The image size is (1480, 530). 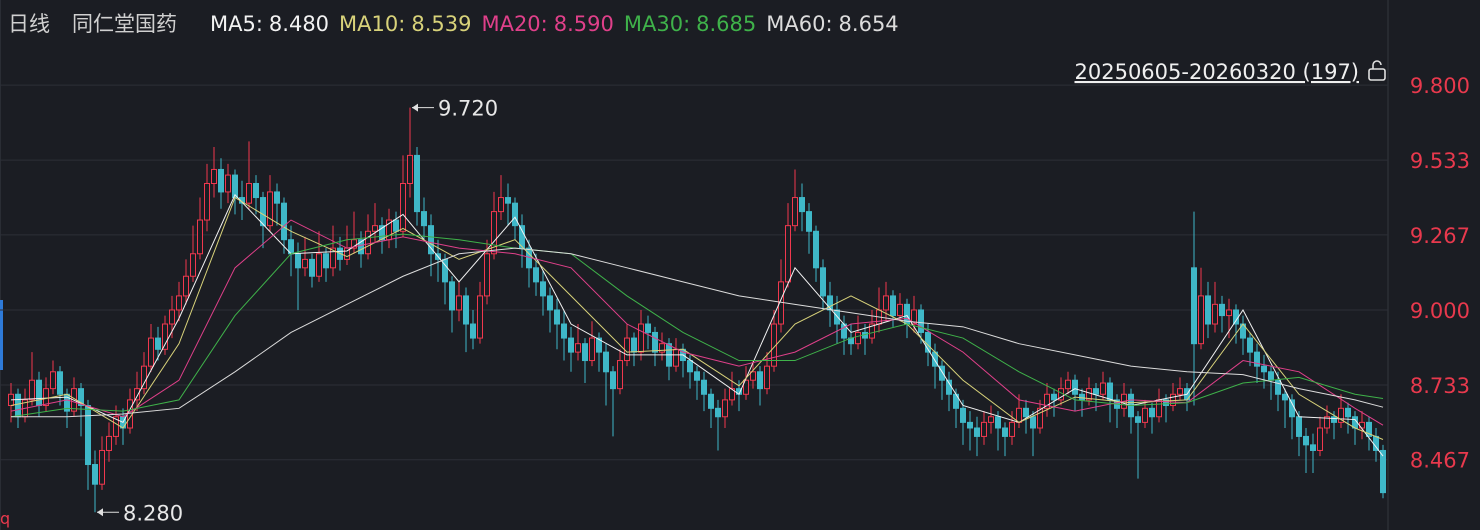 I want to click on legend-value: 8.539, so click(x=441, y=24).